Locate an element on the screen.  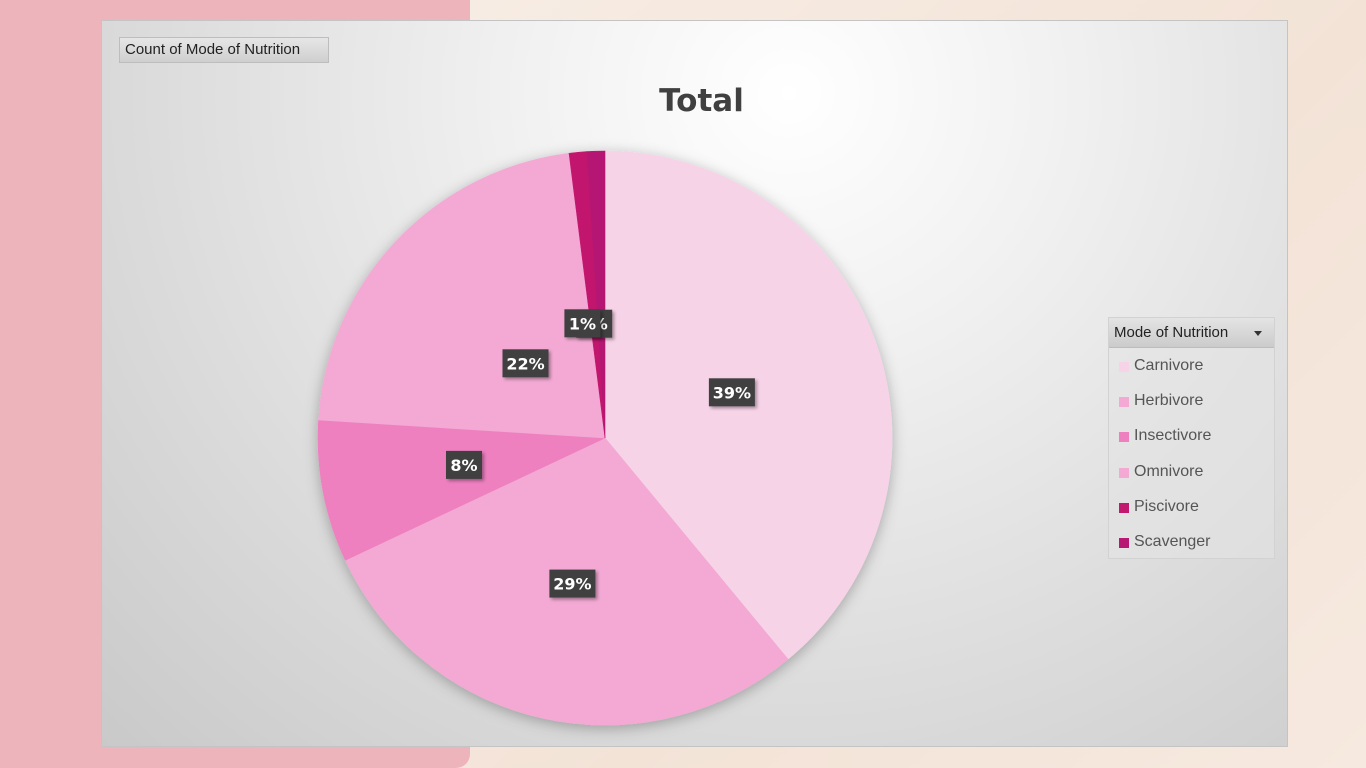
data-label-text: 8% is located at coordinates (463, 465).